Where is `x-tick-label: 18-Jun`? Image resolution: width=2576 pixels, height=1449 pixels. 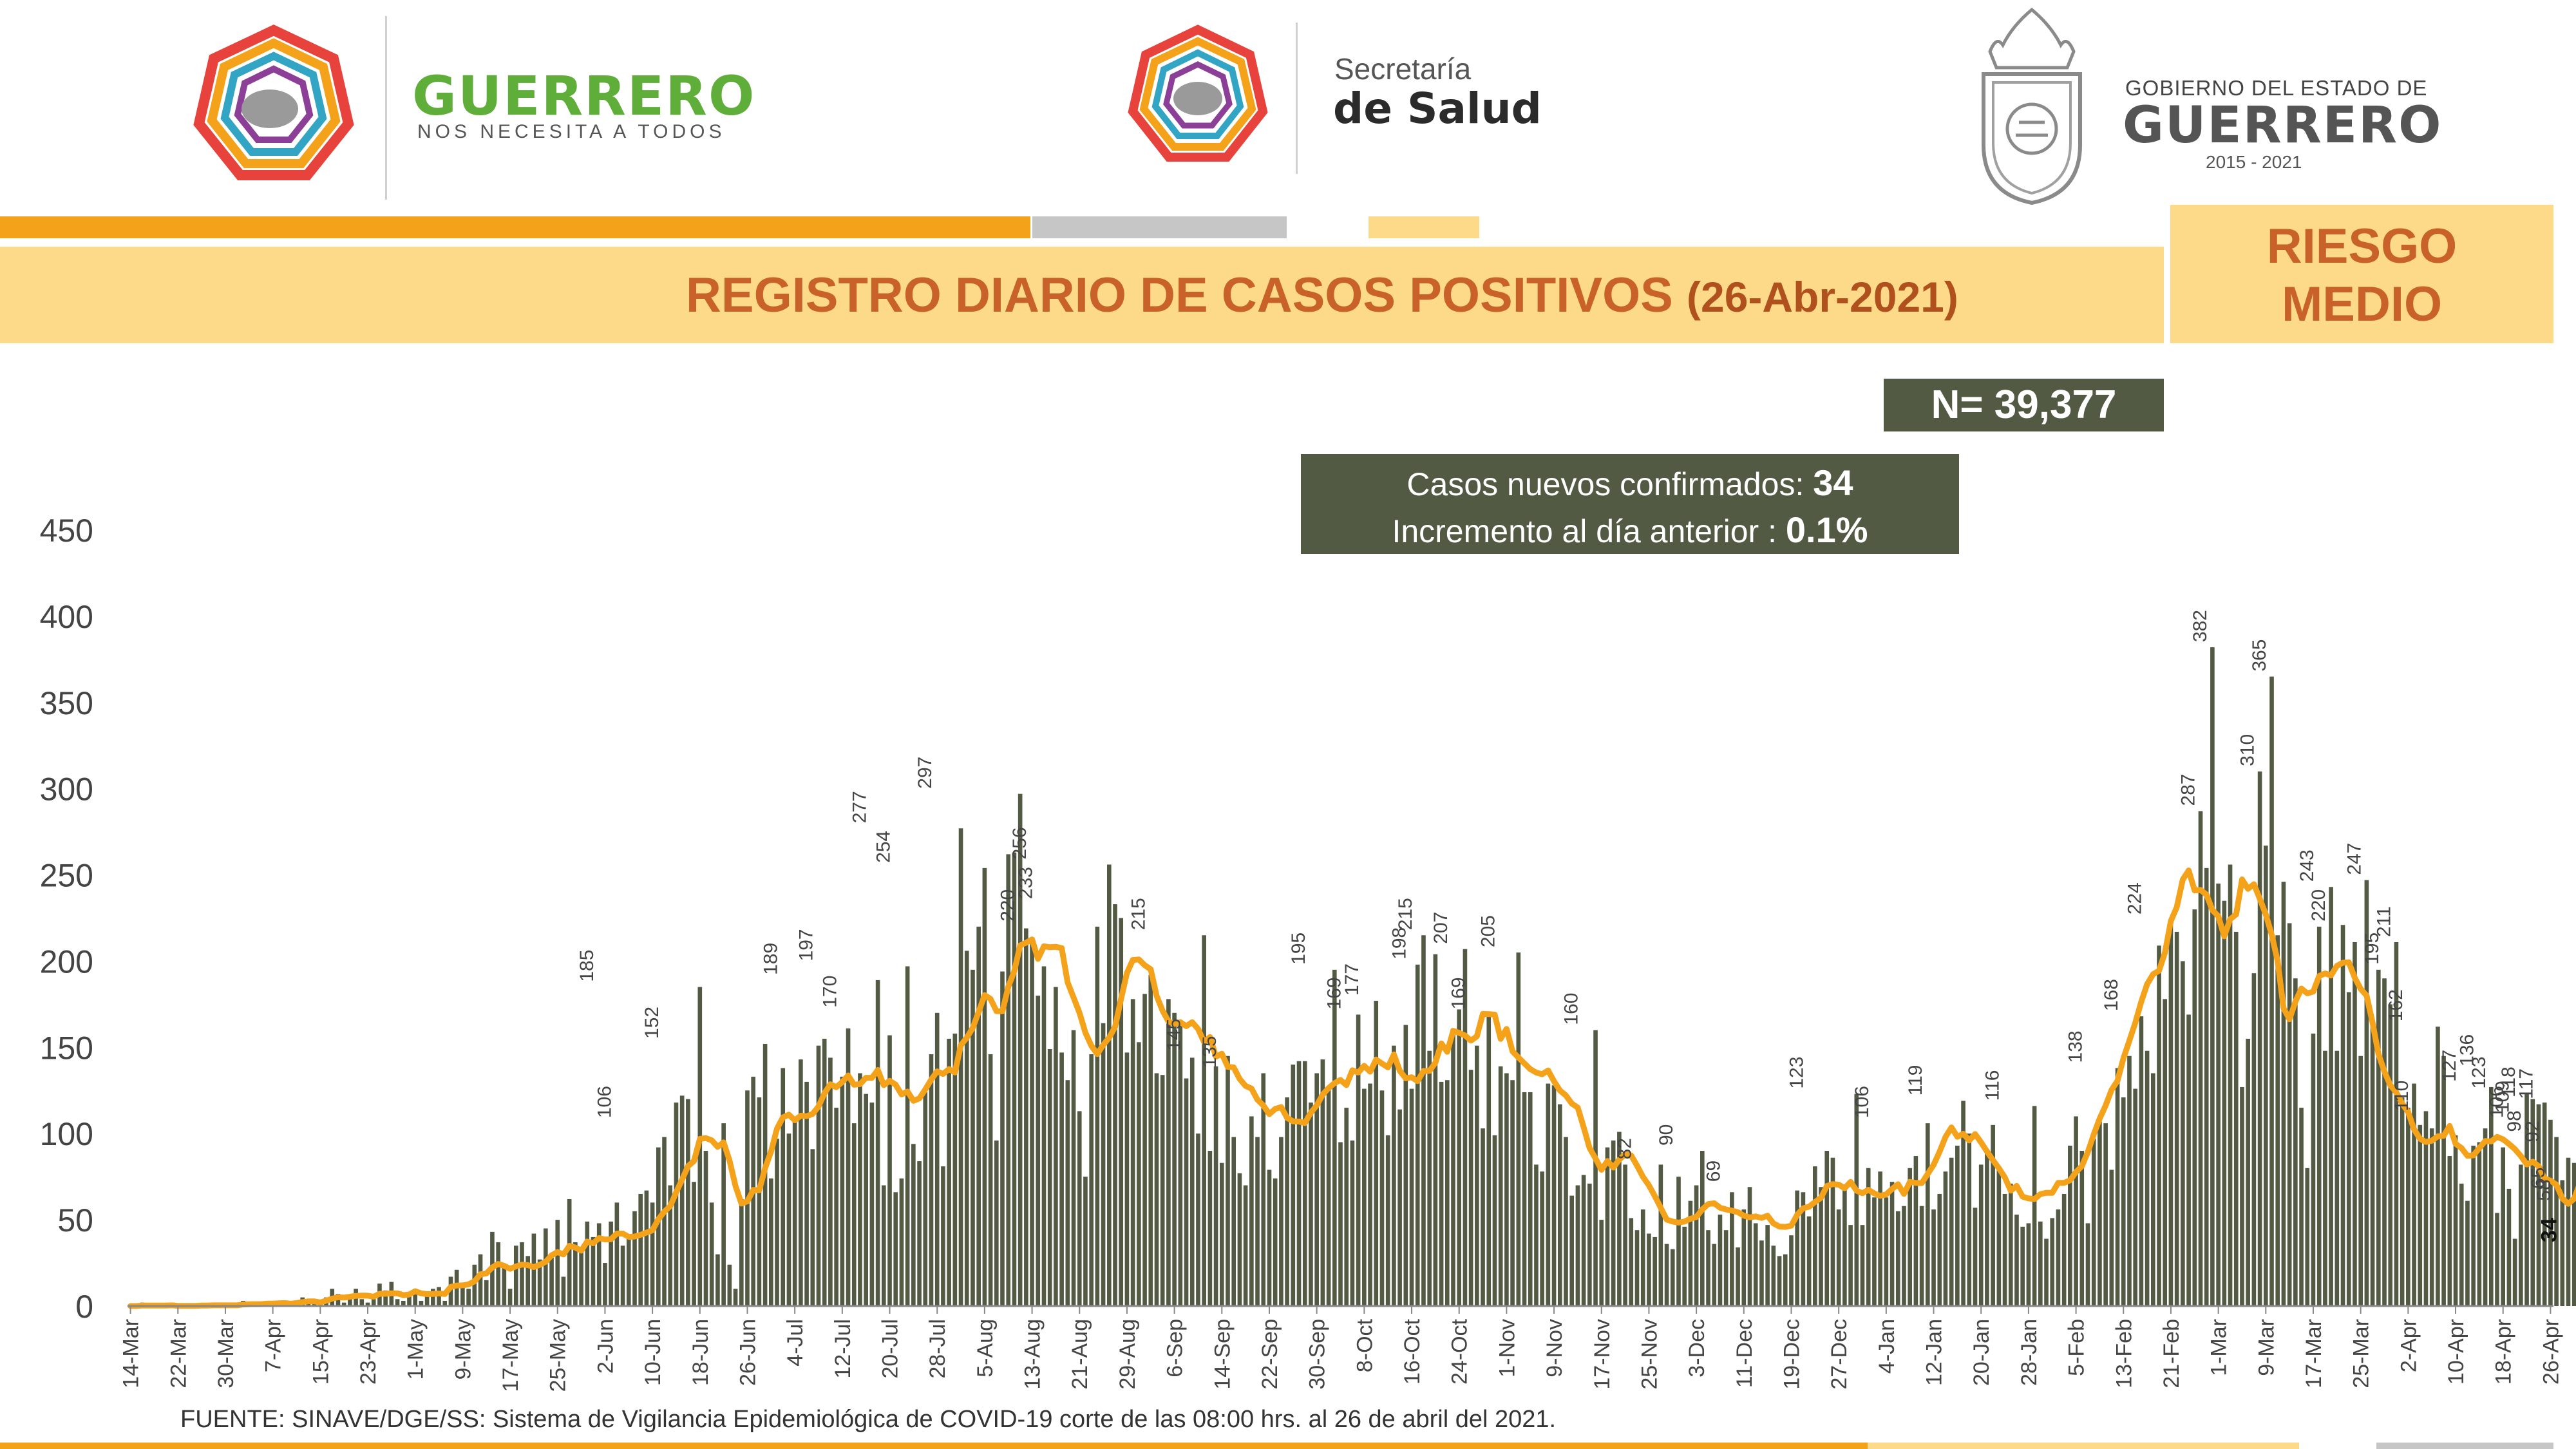
x-tick-label: 18-Jun is located at coordinates (700, 1352).